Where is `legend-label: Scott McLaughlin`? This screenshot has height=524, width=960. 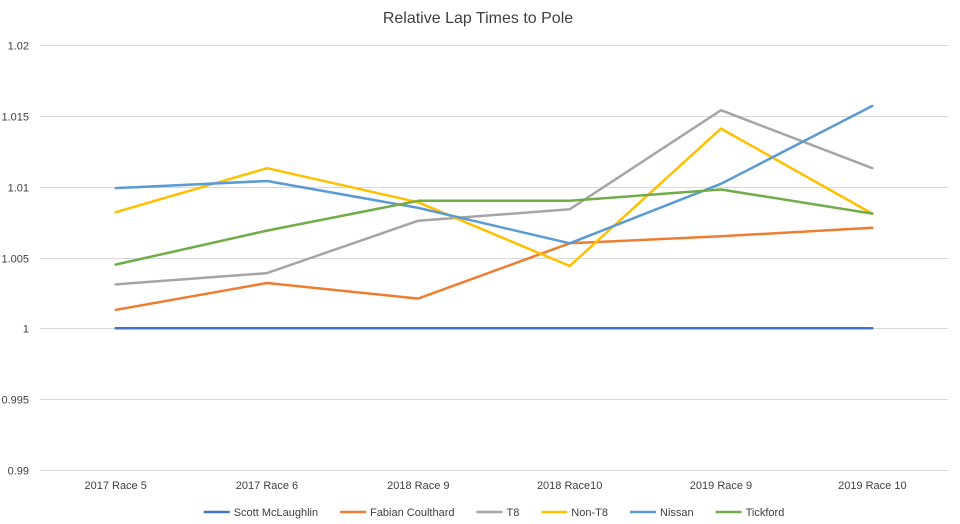
legend-label: Scott McLaughlin is located at coordinates (276, 513).